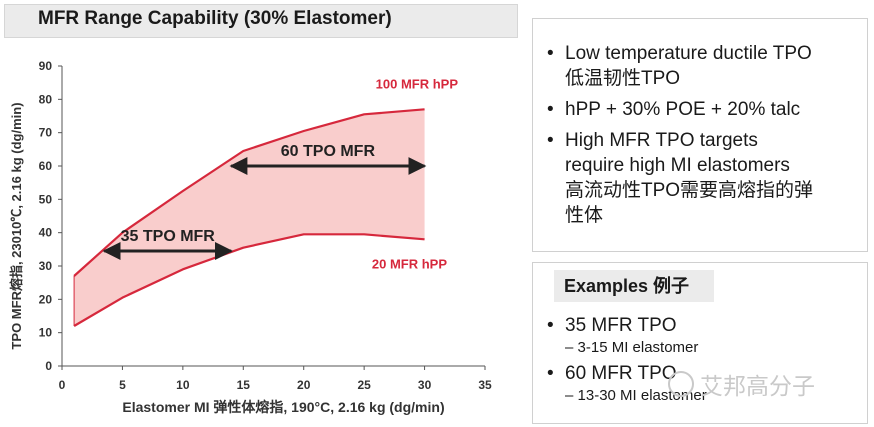 The height and width of the screenshot is (427, 874). I want to click on x-tick-label: 15, so click(244, 385).